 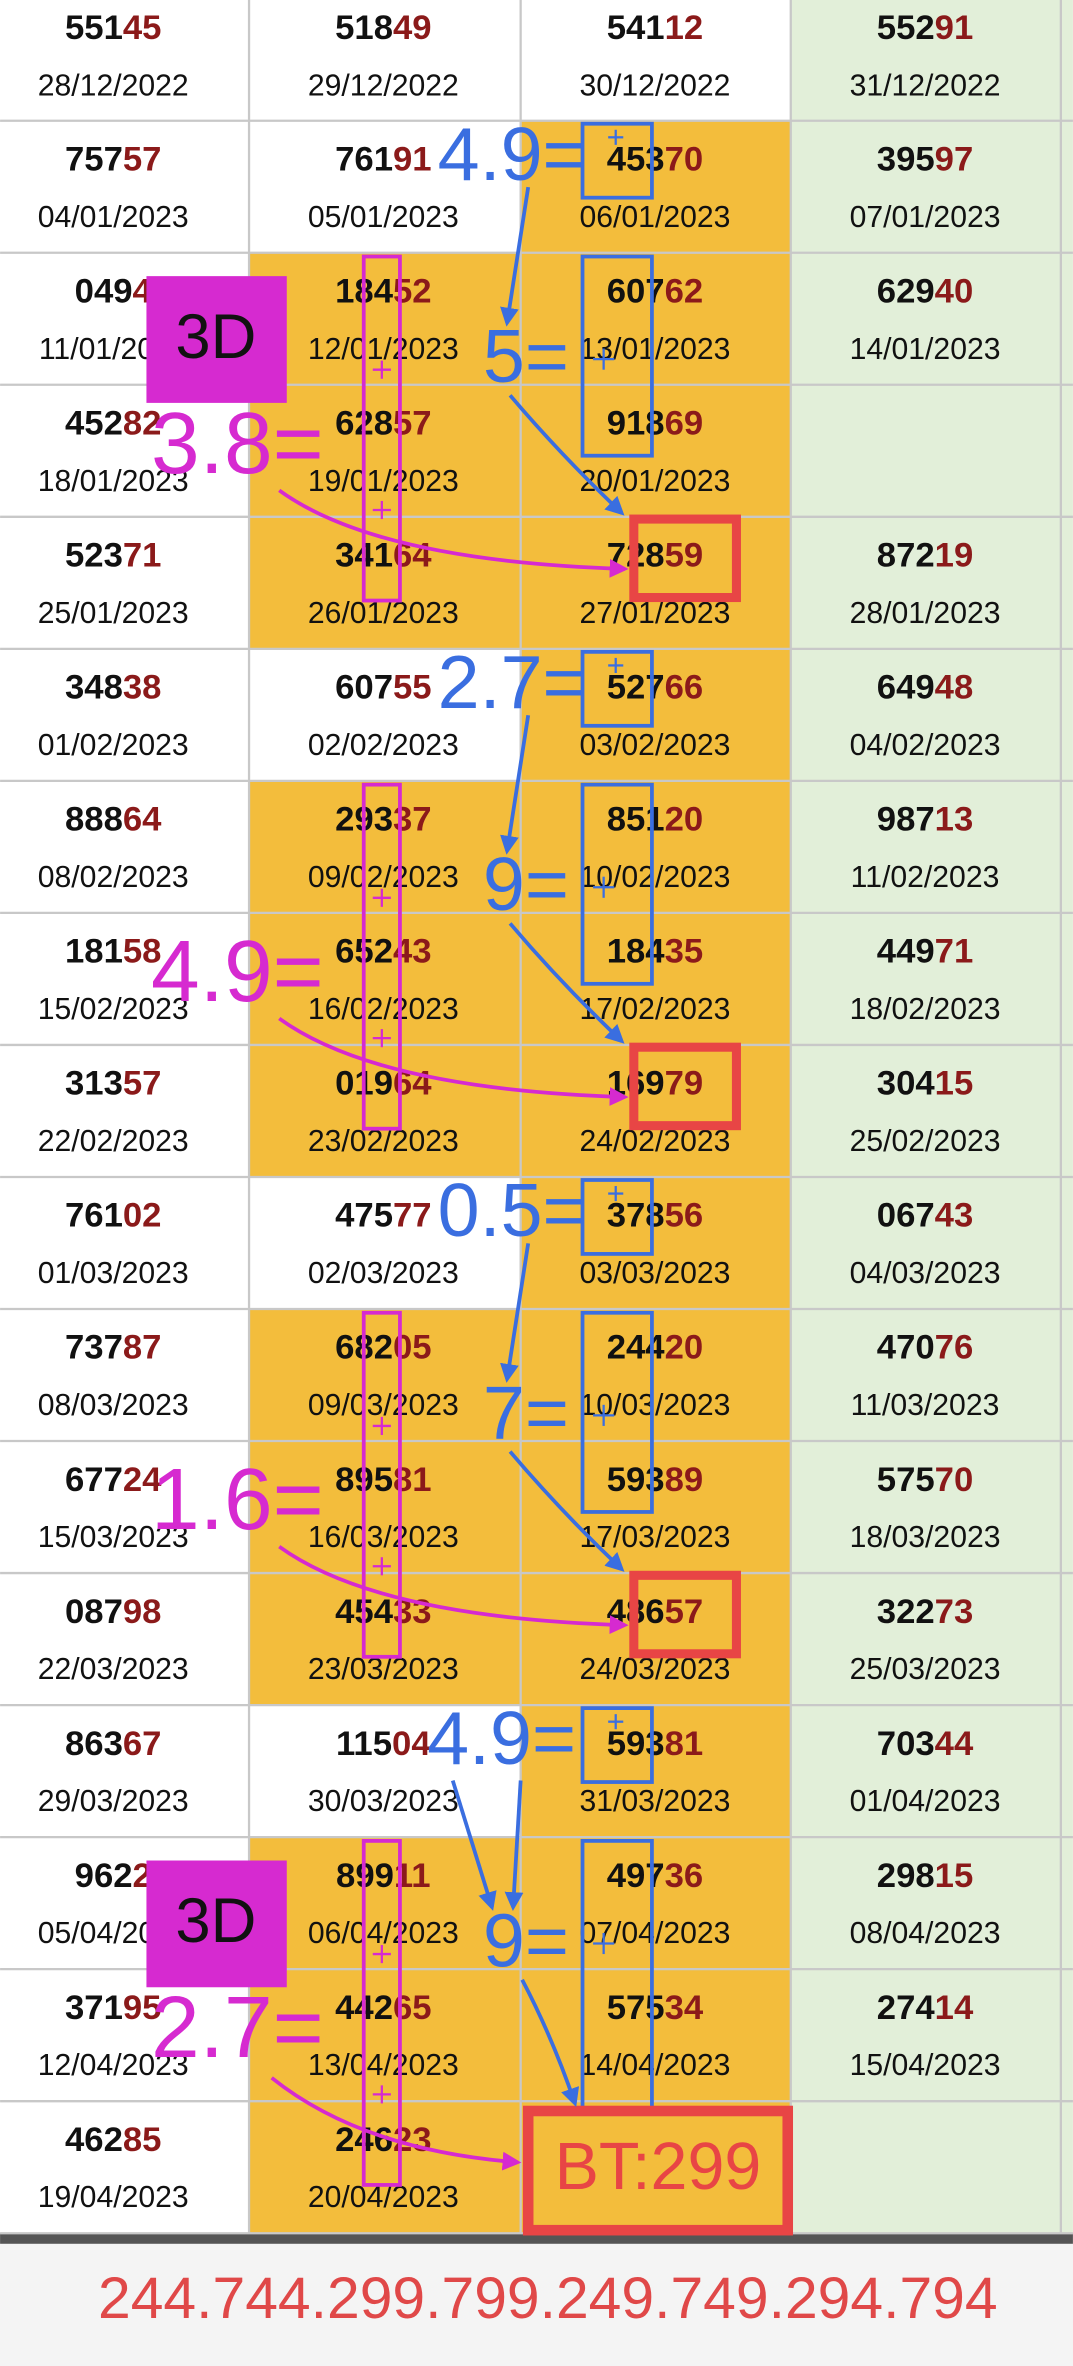 What do you see at coordinates (954, 1348) in the screenshot?
I see `number-tail: 76` at bounding box center [954, 1348].